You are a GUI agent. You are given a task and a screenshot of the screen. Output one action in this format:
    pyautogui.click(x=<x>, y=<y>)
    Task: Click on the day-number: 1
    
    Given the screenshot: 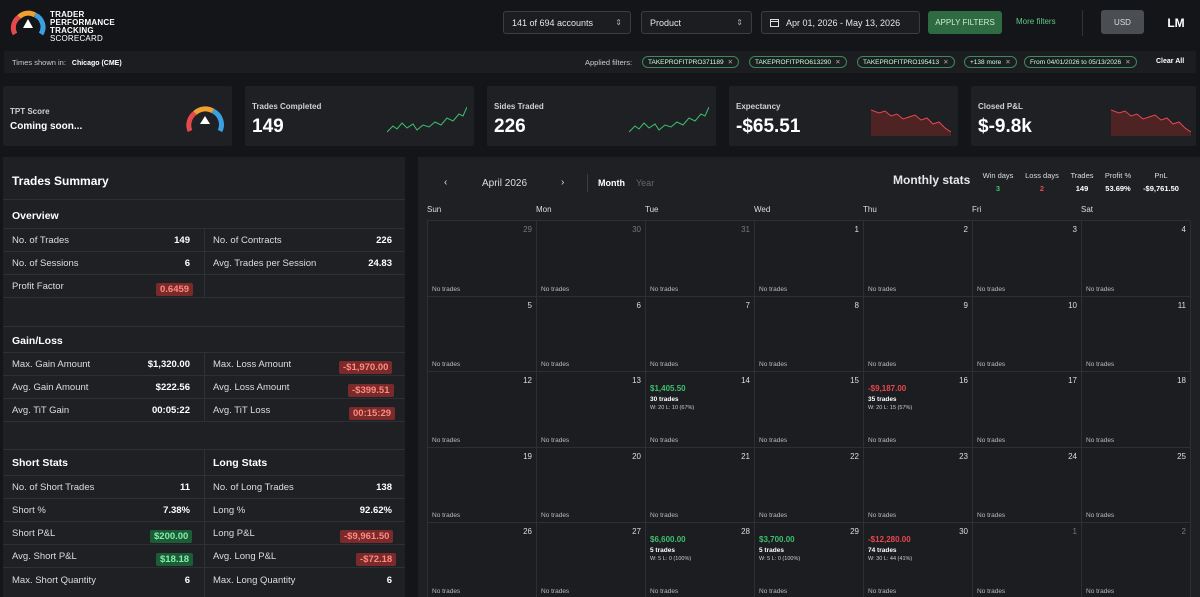 What is the action you would take?
    pyautogui.click(x=1074, y=531)
    